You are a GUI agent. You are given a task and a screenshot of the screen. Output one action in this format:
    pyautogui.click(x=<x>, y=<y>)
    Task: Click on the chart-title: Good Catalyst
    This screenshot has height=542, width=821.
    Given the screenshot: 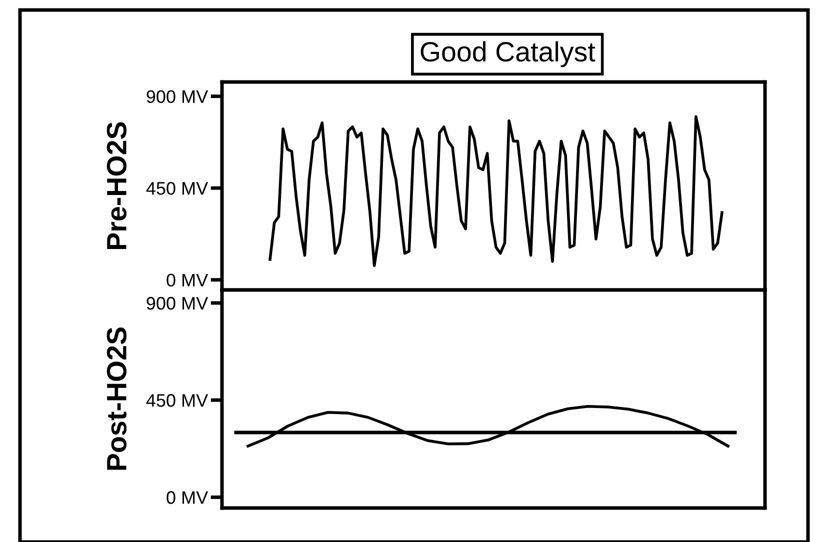 What is the action you would take?
    pyautogui.click(x=508, y=54)
    